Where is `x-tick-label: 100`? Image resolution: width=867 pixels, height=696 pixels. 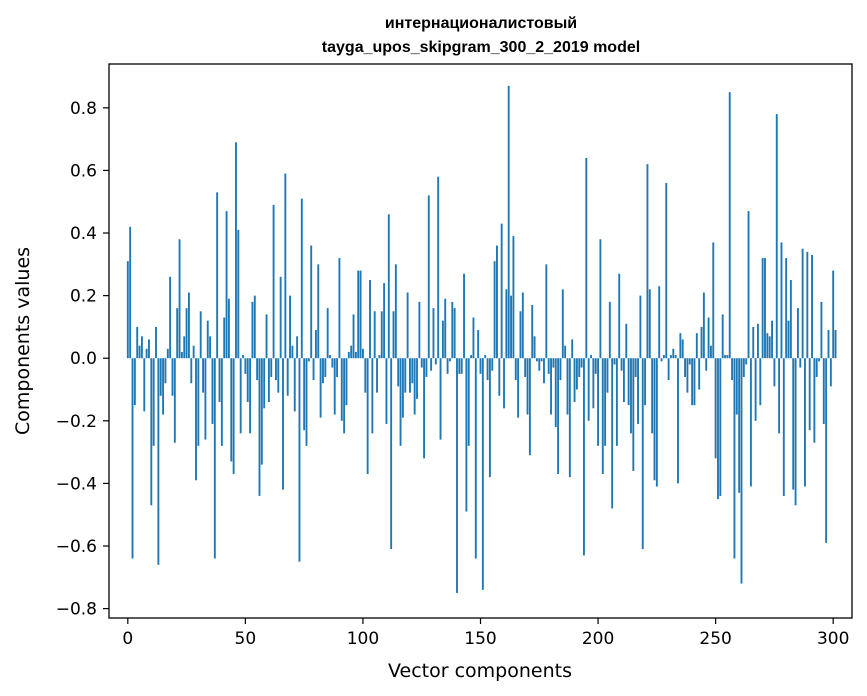
x-tick-label: 100 is located at coordinates (363, 639).